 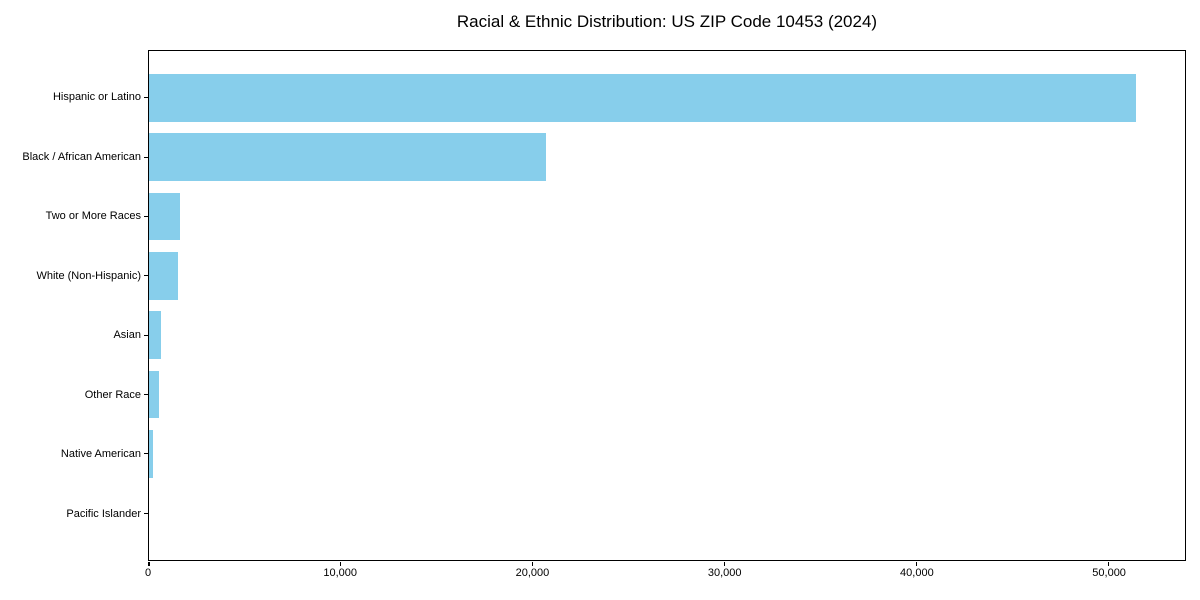 I want to click on x-tick-label-0: 0, so click(x=148, y=573).